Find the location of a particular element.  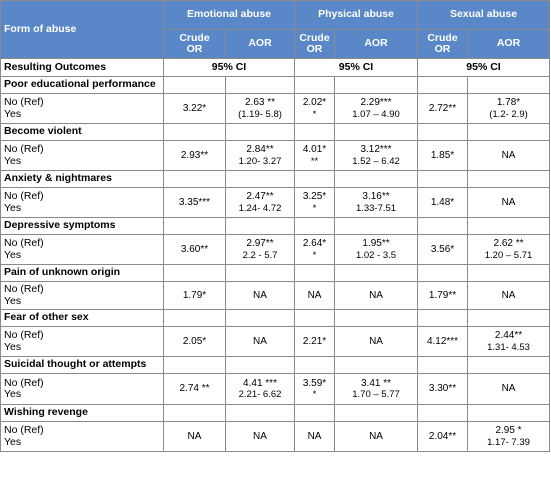

sex-aor-cell: 1.78* (1.2- 2.9) is located at coordinates (509, 108).